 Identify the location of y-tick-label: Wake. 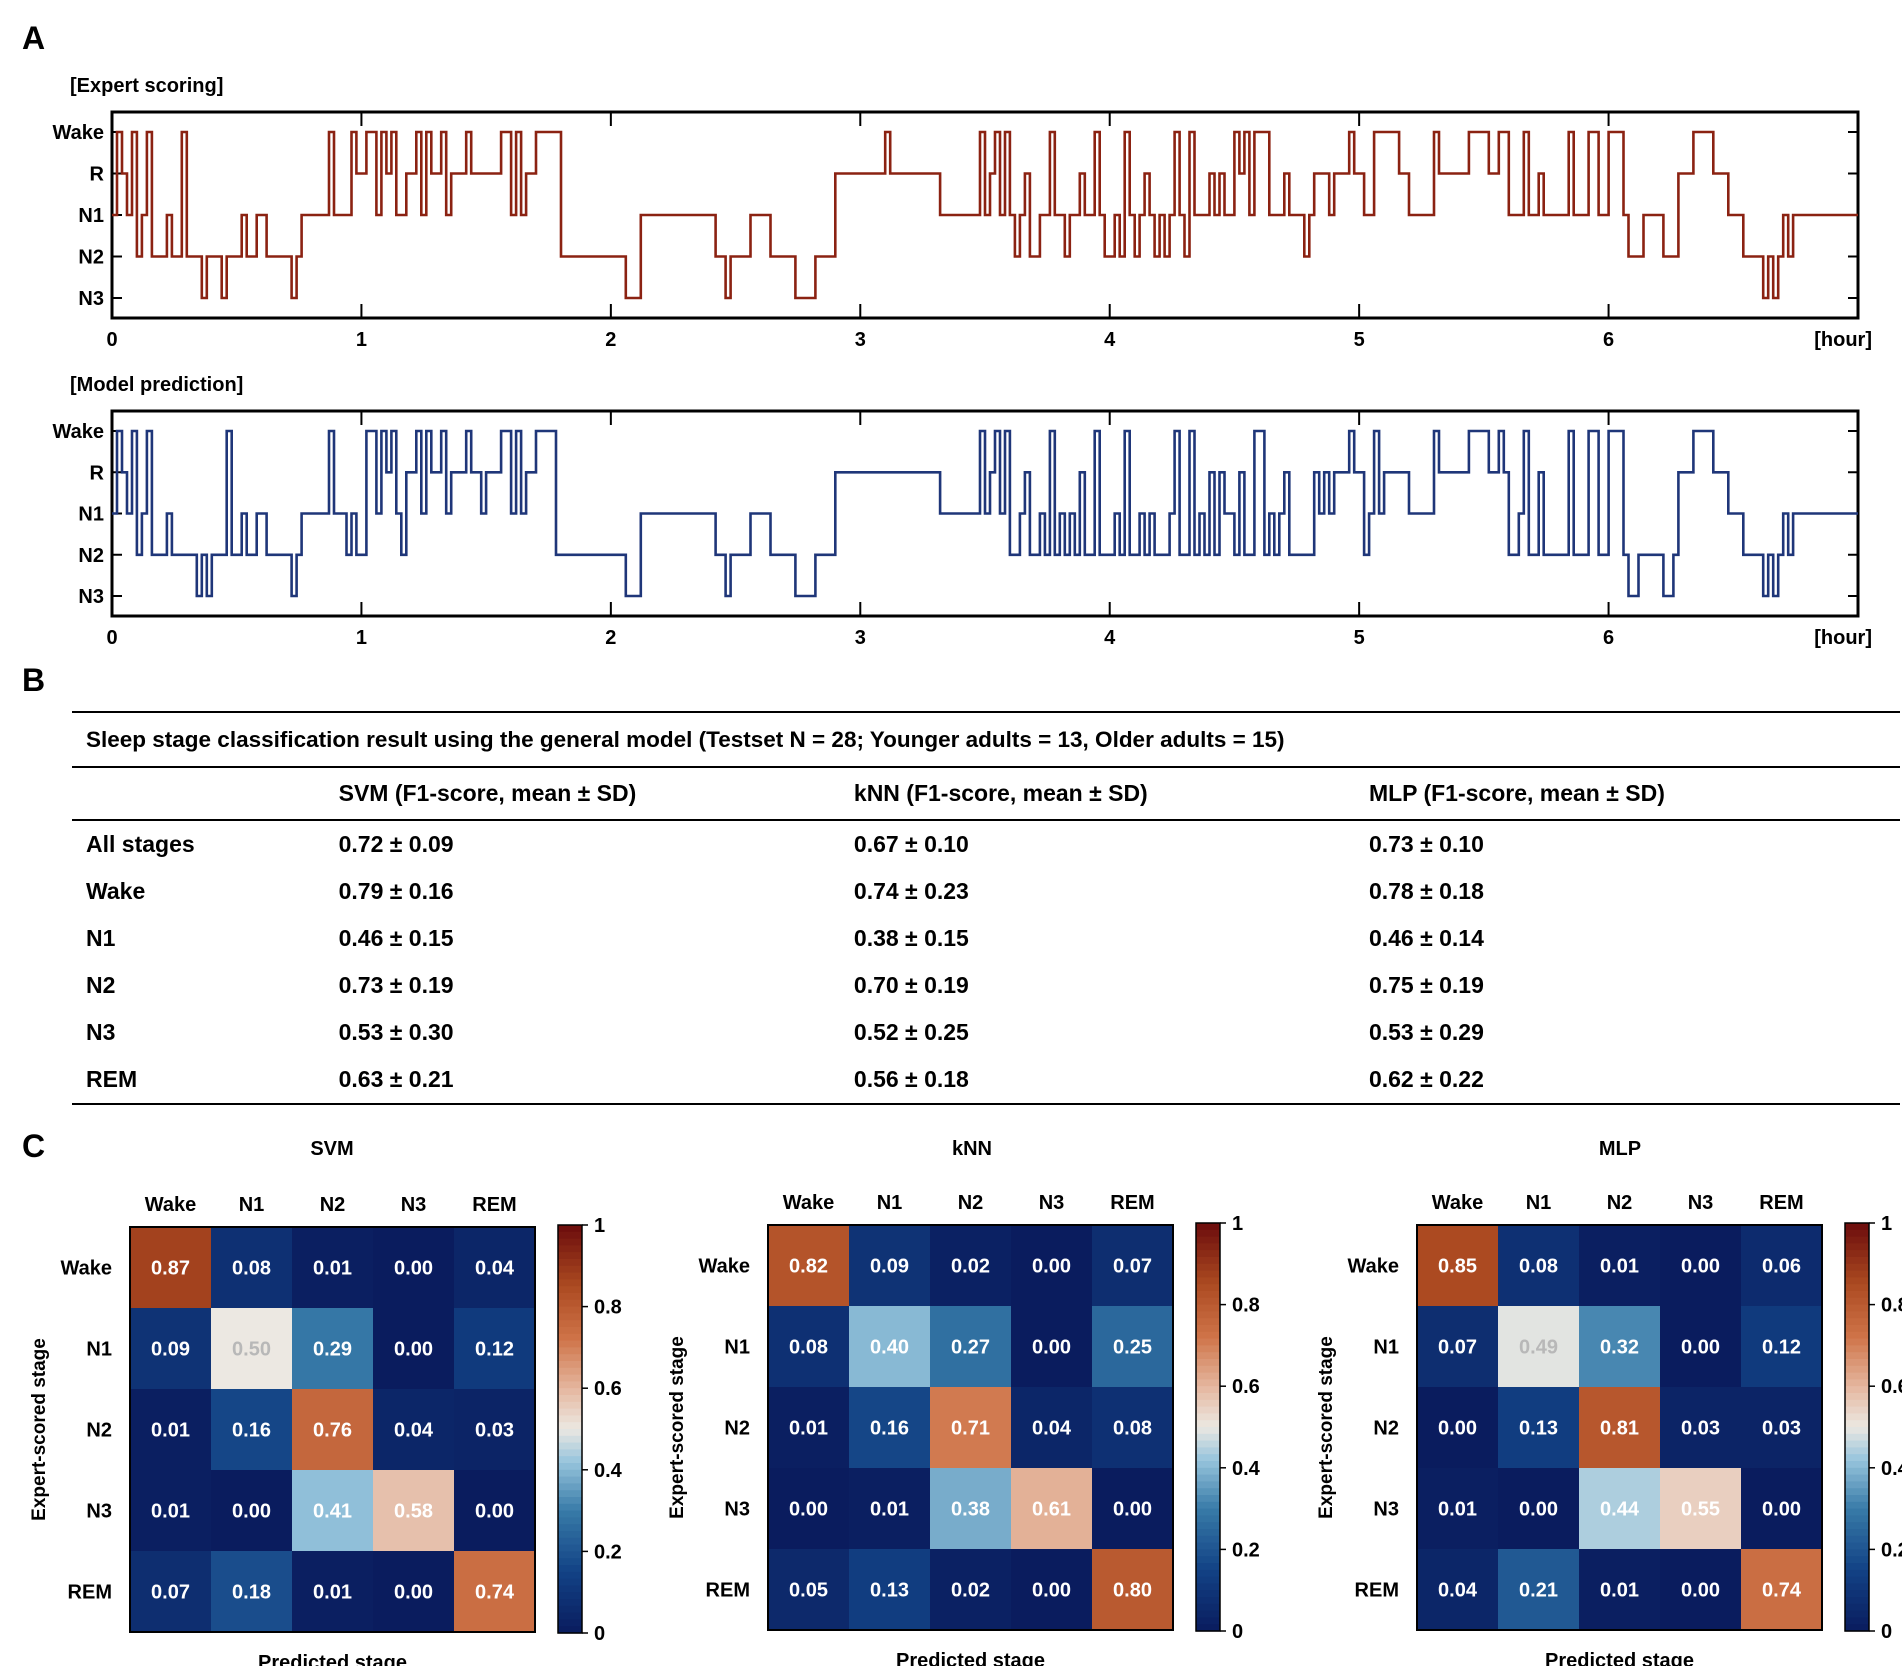
(78, 432).